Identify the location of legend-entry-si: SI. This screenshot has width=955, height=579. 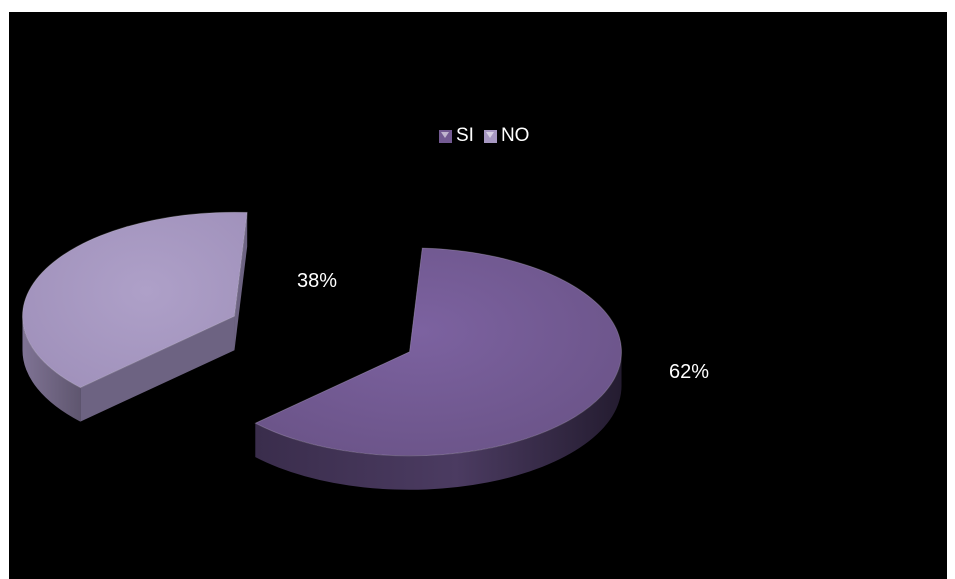
(456, 136).